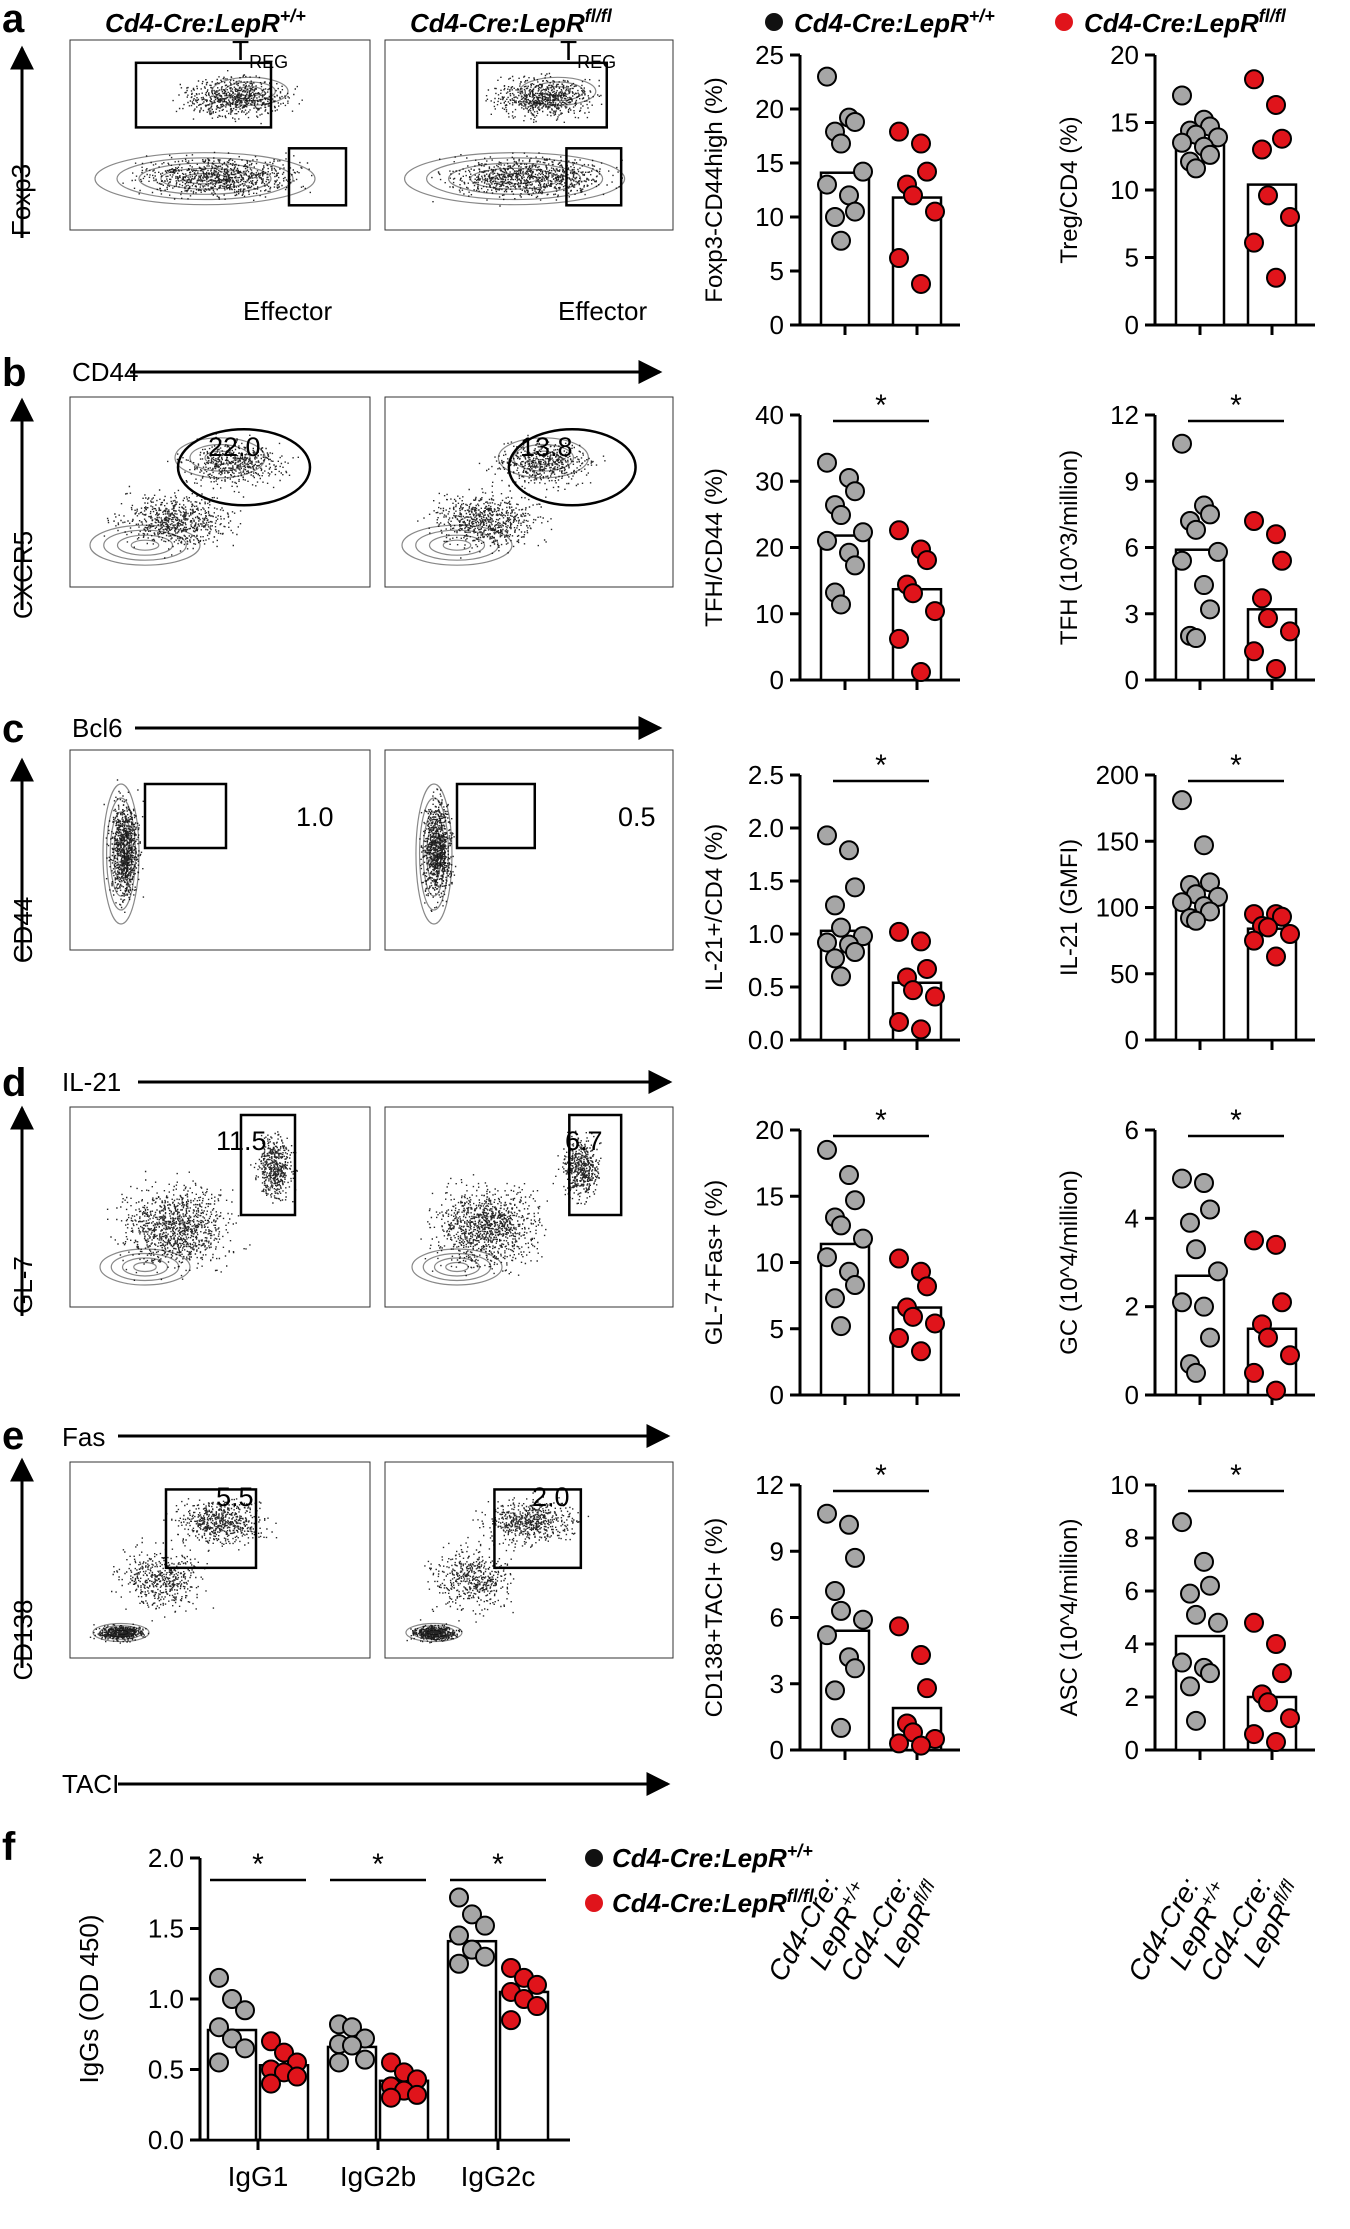  What do you see at coordinates (1185, 1257) in the screenshot?
I see `chart-d2: 0 2 4 6 GC (10^4/million) *` at bounding box center [1185, 1257].